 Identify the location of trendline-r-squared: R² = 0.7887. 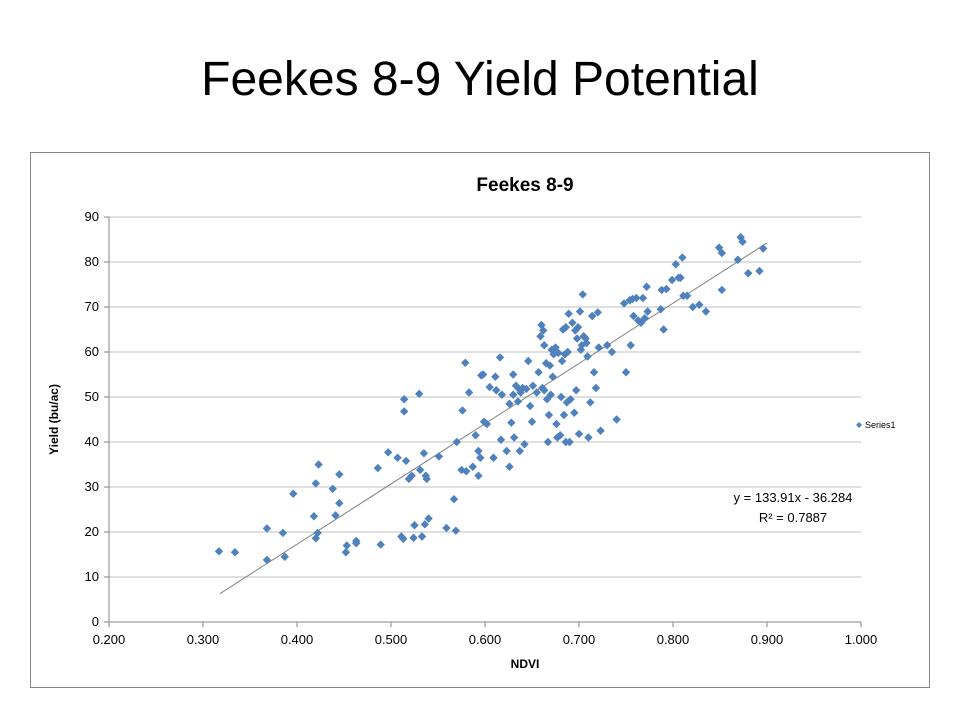
(793, 517).